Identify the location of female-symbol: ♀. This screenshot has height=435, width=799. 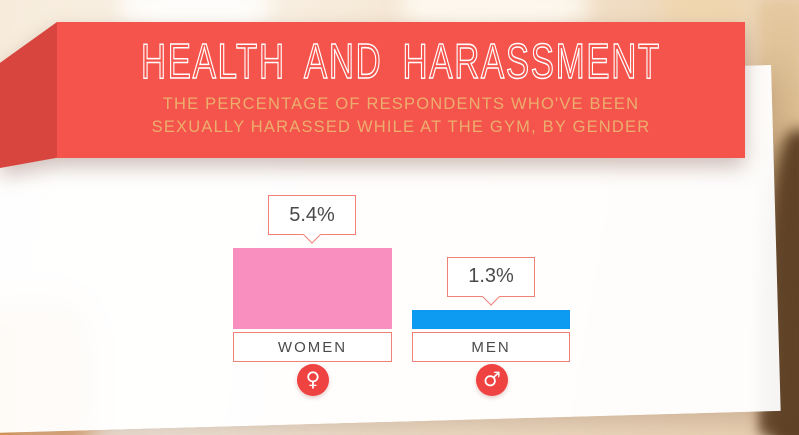
(313, 379).